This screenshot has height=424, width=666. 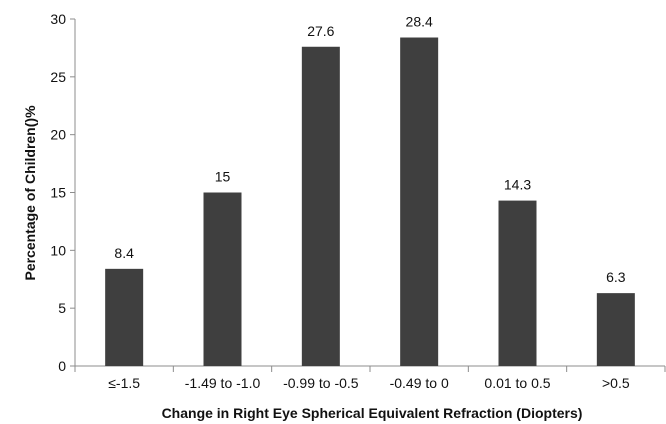 What do you see at coordinates (616, 383) in the screenshot?
I see `x-tick-label: >0.5` at bounding box center [616, 383].